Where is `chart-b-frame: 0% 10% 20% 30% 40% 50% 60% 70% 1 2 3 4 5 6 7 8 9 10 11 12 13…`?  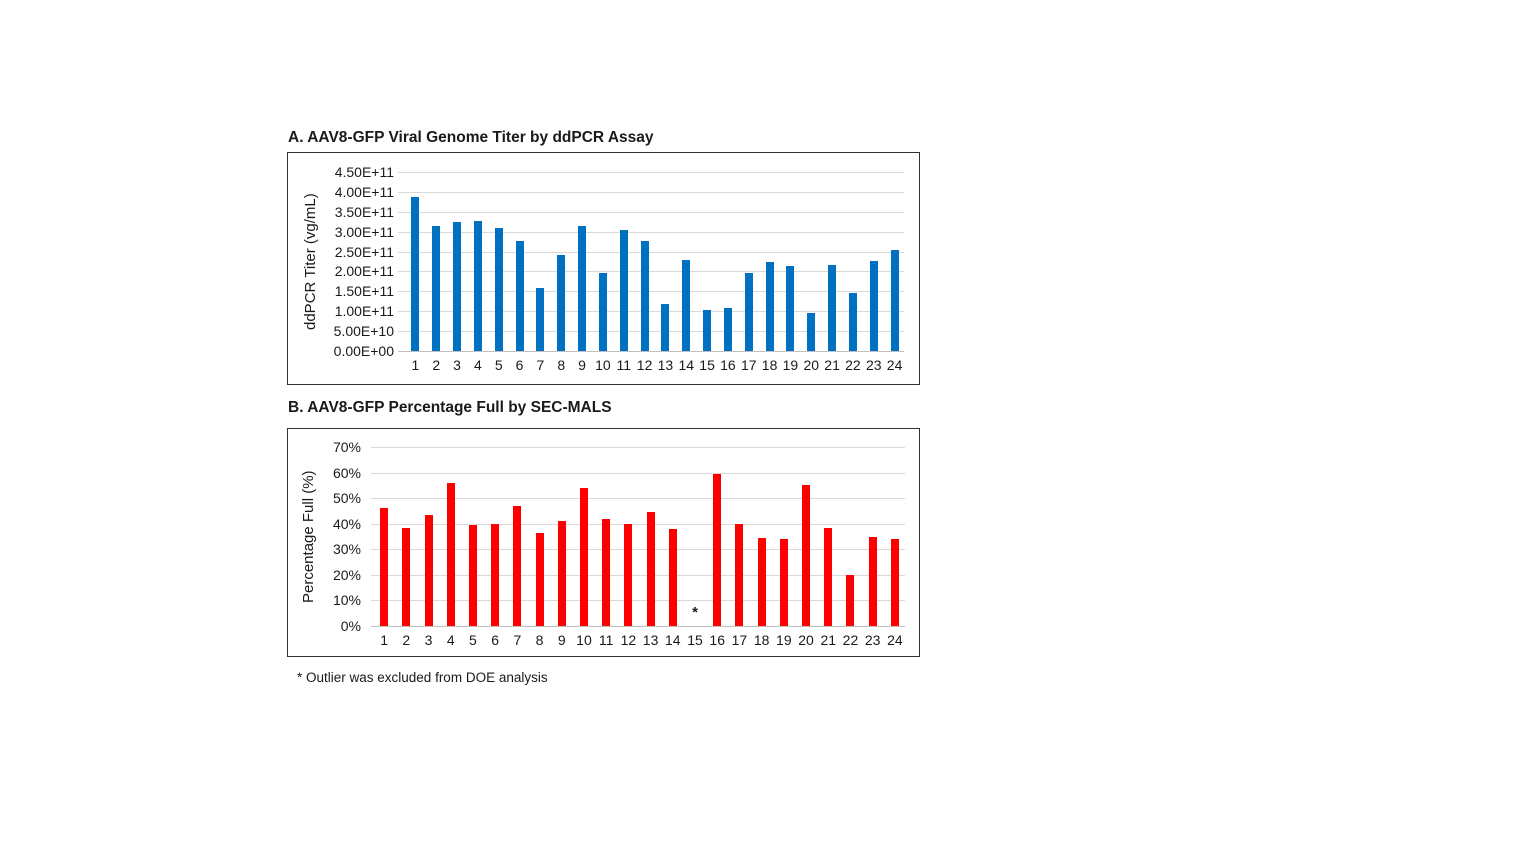
chart-b-frame: 0% 10% 20% 30% 40% 50% 60% 70% 1 2 3 4 5 6 7 8 9 10 11 12 13… is located at coordinates (603, 542).